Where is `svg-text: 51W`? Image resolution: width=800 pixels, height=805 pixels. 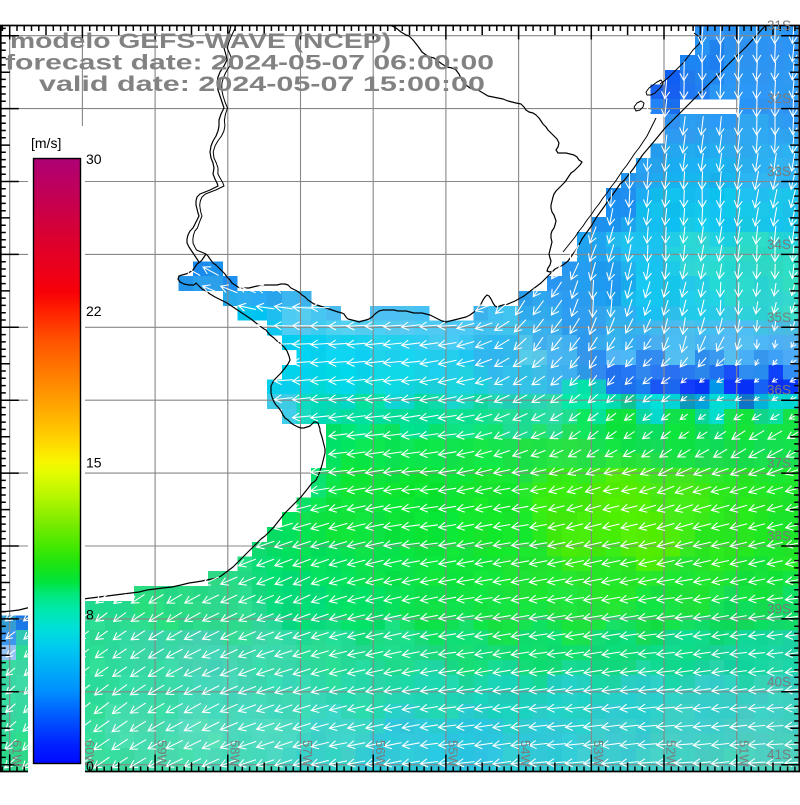
svg-text: 51W is located at coordinates (743, 753).